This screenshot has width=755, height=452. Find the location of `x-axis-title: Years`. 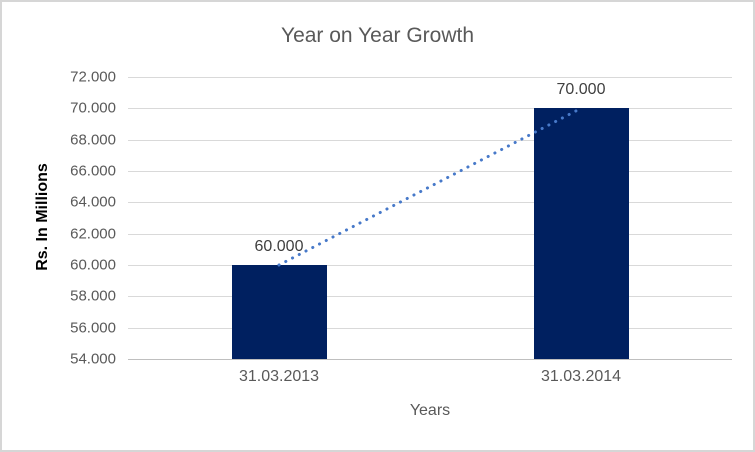

x-axis-title: Years is located at coordinates (430, 410).